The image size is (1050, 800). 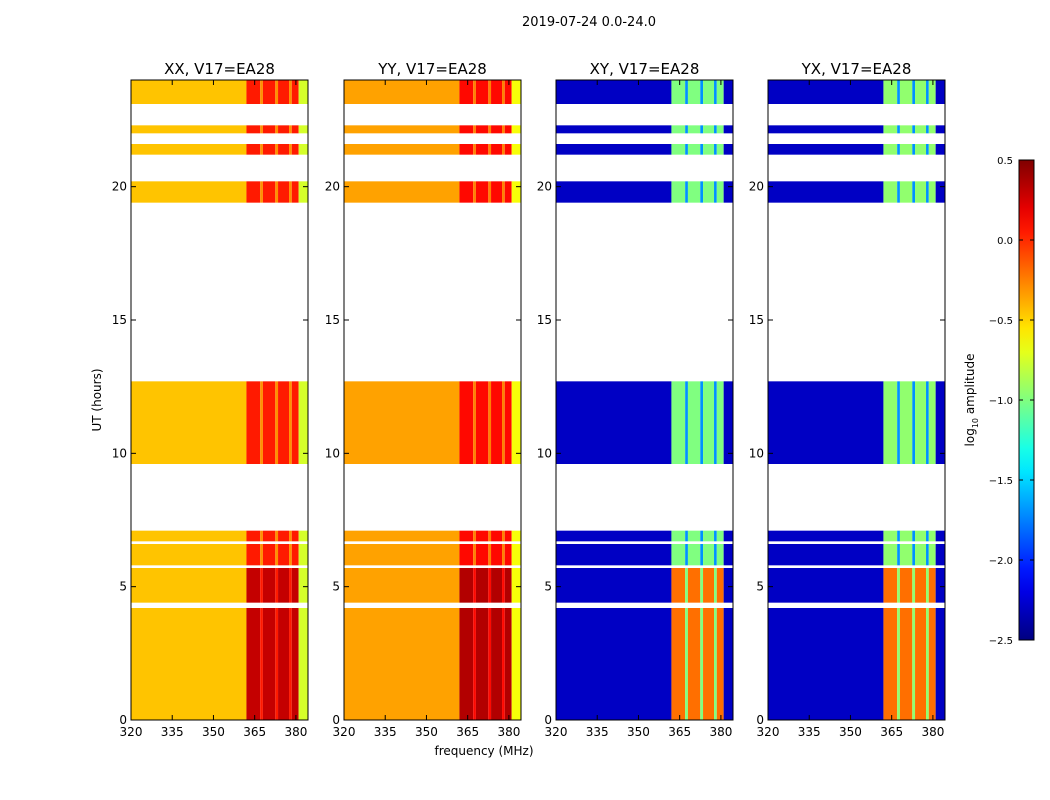 I want to click on y-tick-label: 20, so click(x=332, y=187).